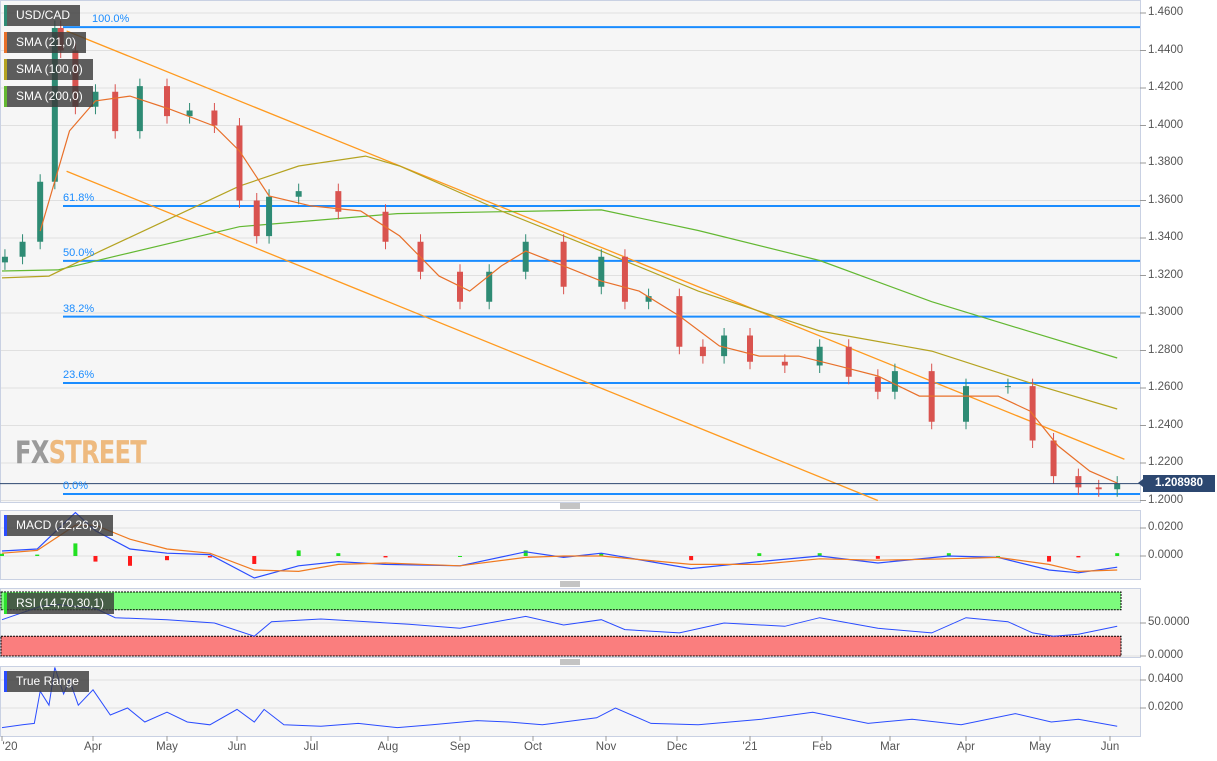 Image resolution: width=1217 pixels, height=761 pixels. Describe the element at coordinates (1166, 707) in the screenshot. I see `tr-axis-tick-label: 0.0200` at that location.